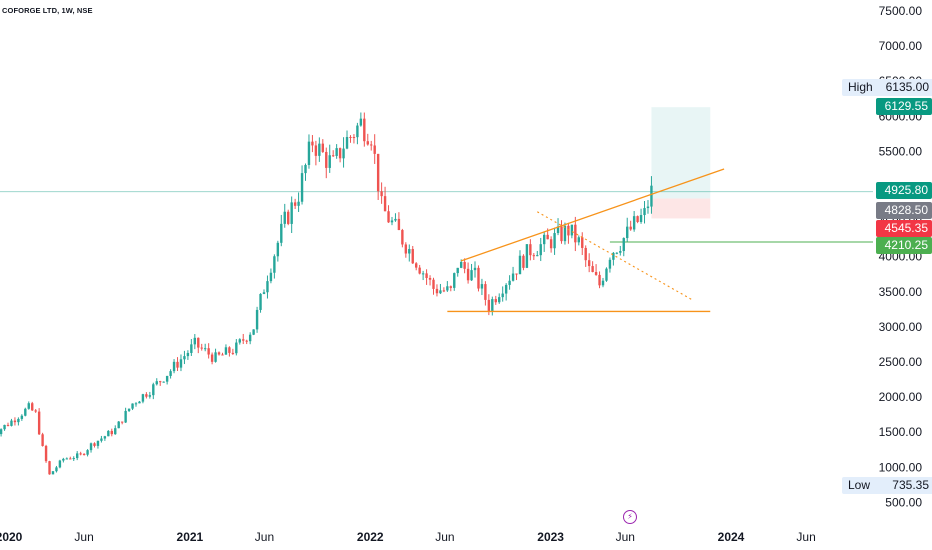 The height and width of the screenshot is (550, 932). What do you see at coordinates (903, 502) in the screenshot?
I see `y-tick-label: 500.00` at bounding box center [903, 502].